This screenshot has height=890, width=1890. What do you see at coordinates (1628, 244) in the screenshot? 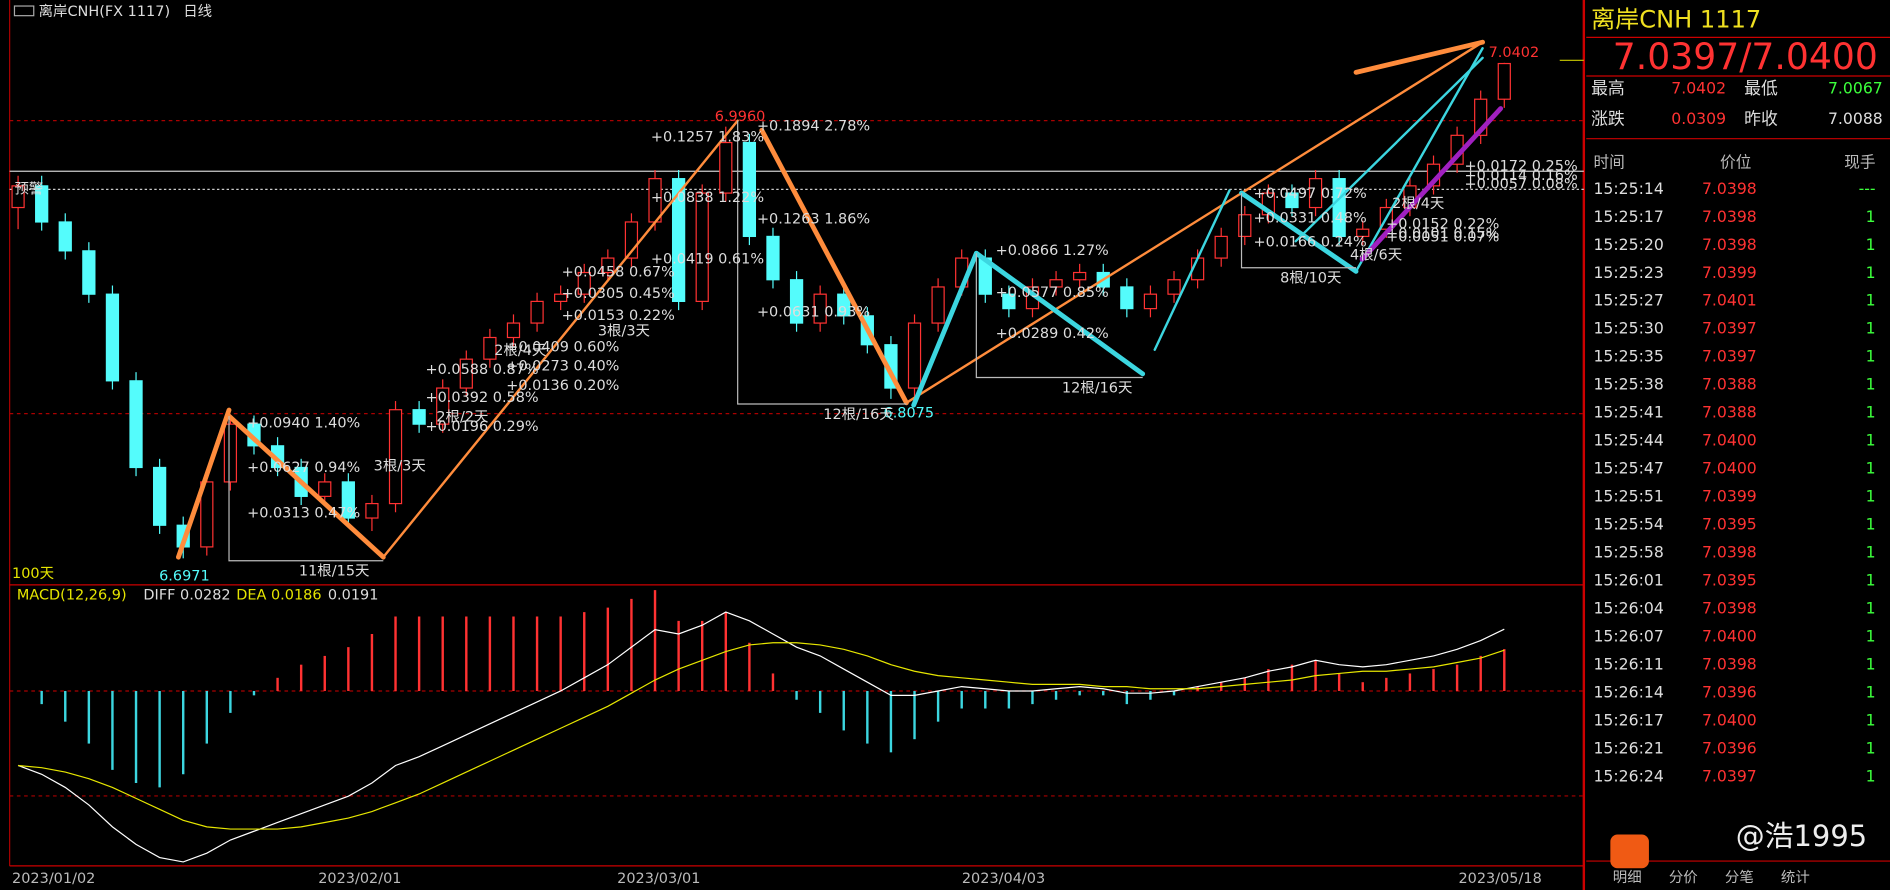
I see `table-cell: 15:25:20` at bounding box center [1628, 244].